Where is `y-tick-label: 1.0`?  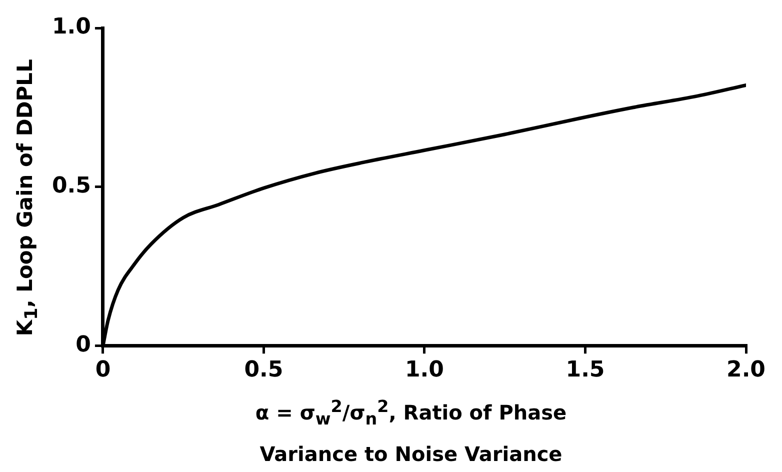
y-tick-label: 1.0 is located at coordinates (71, 27).